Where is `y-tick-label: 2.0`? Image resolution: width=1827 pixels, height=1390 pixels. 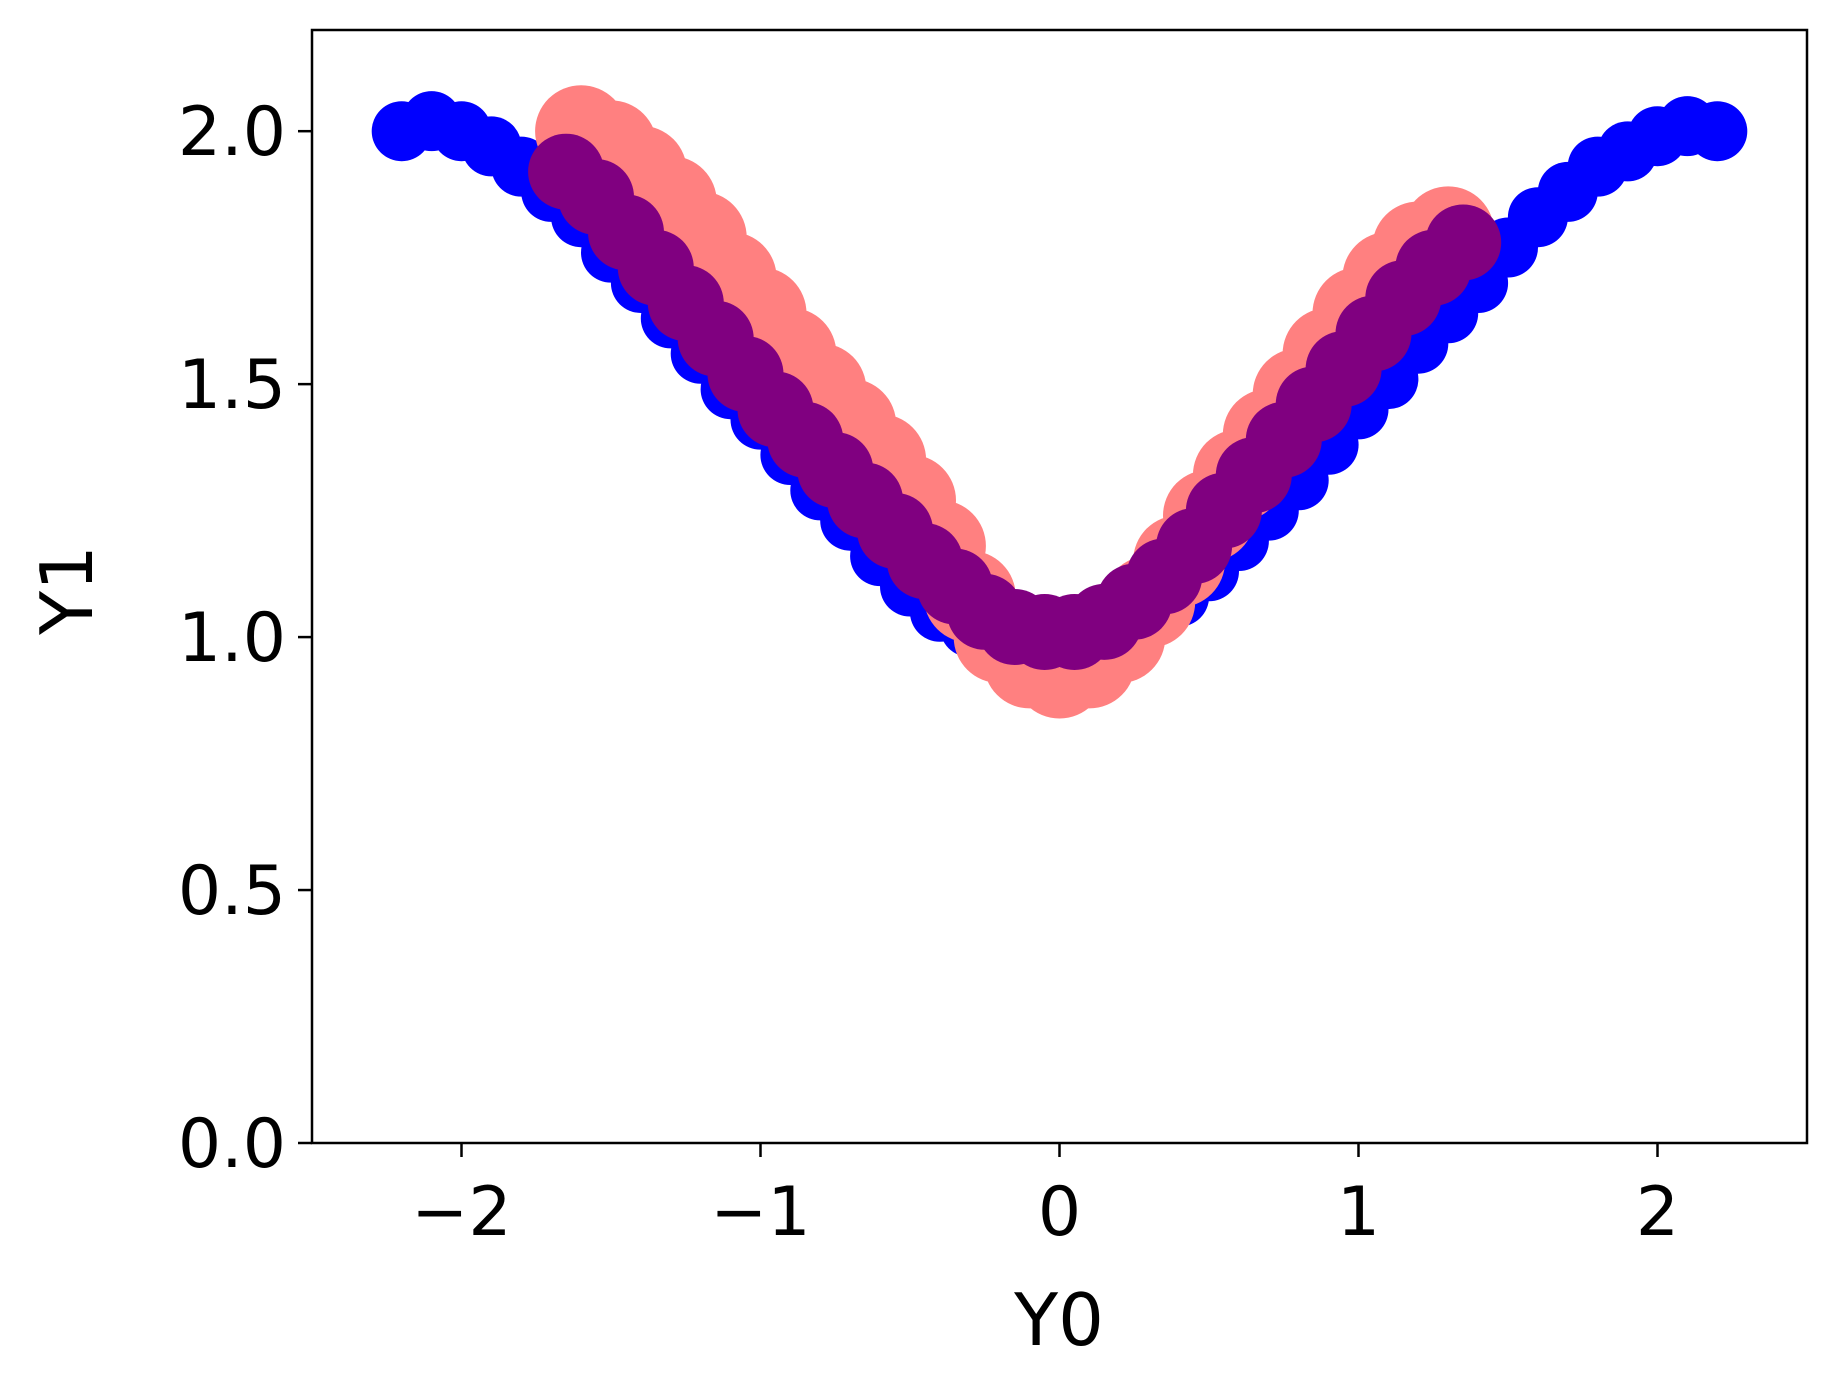
y-tick-label: 2.0 is located at coordinates (232, 132).